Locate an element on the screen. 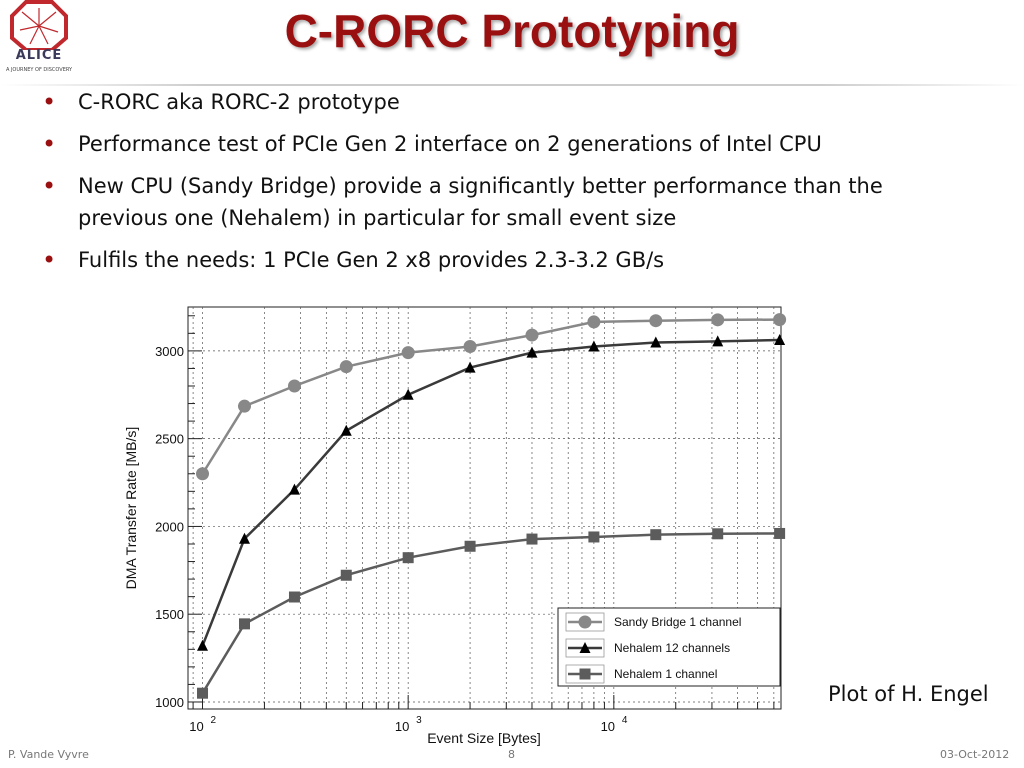  y-axis-label: DMA Transfer Rate [MB/s] is located at coordinates (131, 508).